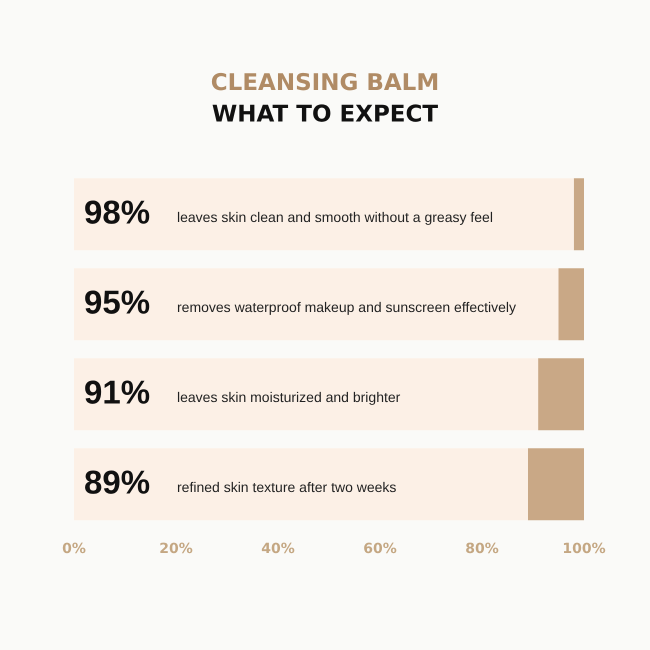 The height and width of the screenshot is (650, 650). Describe the element at coordinates (335, 217) in the screenshot. I see `y-tick-label: leaves skin clean and smooth without a greasy feel` at that location.